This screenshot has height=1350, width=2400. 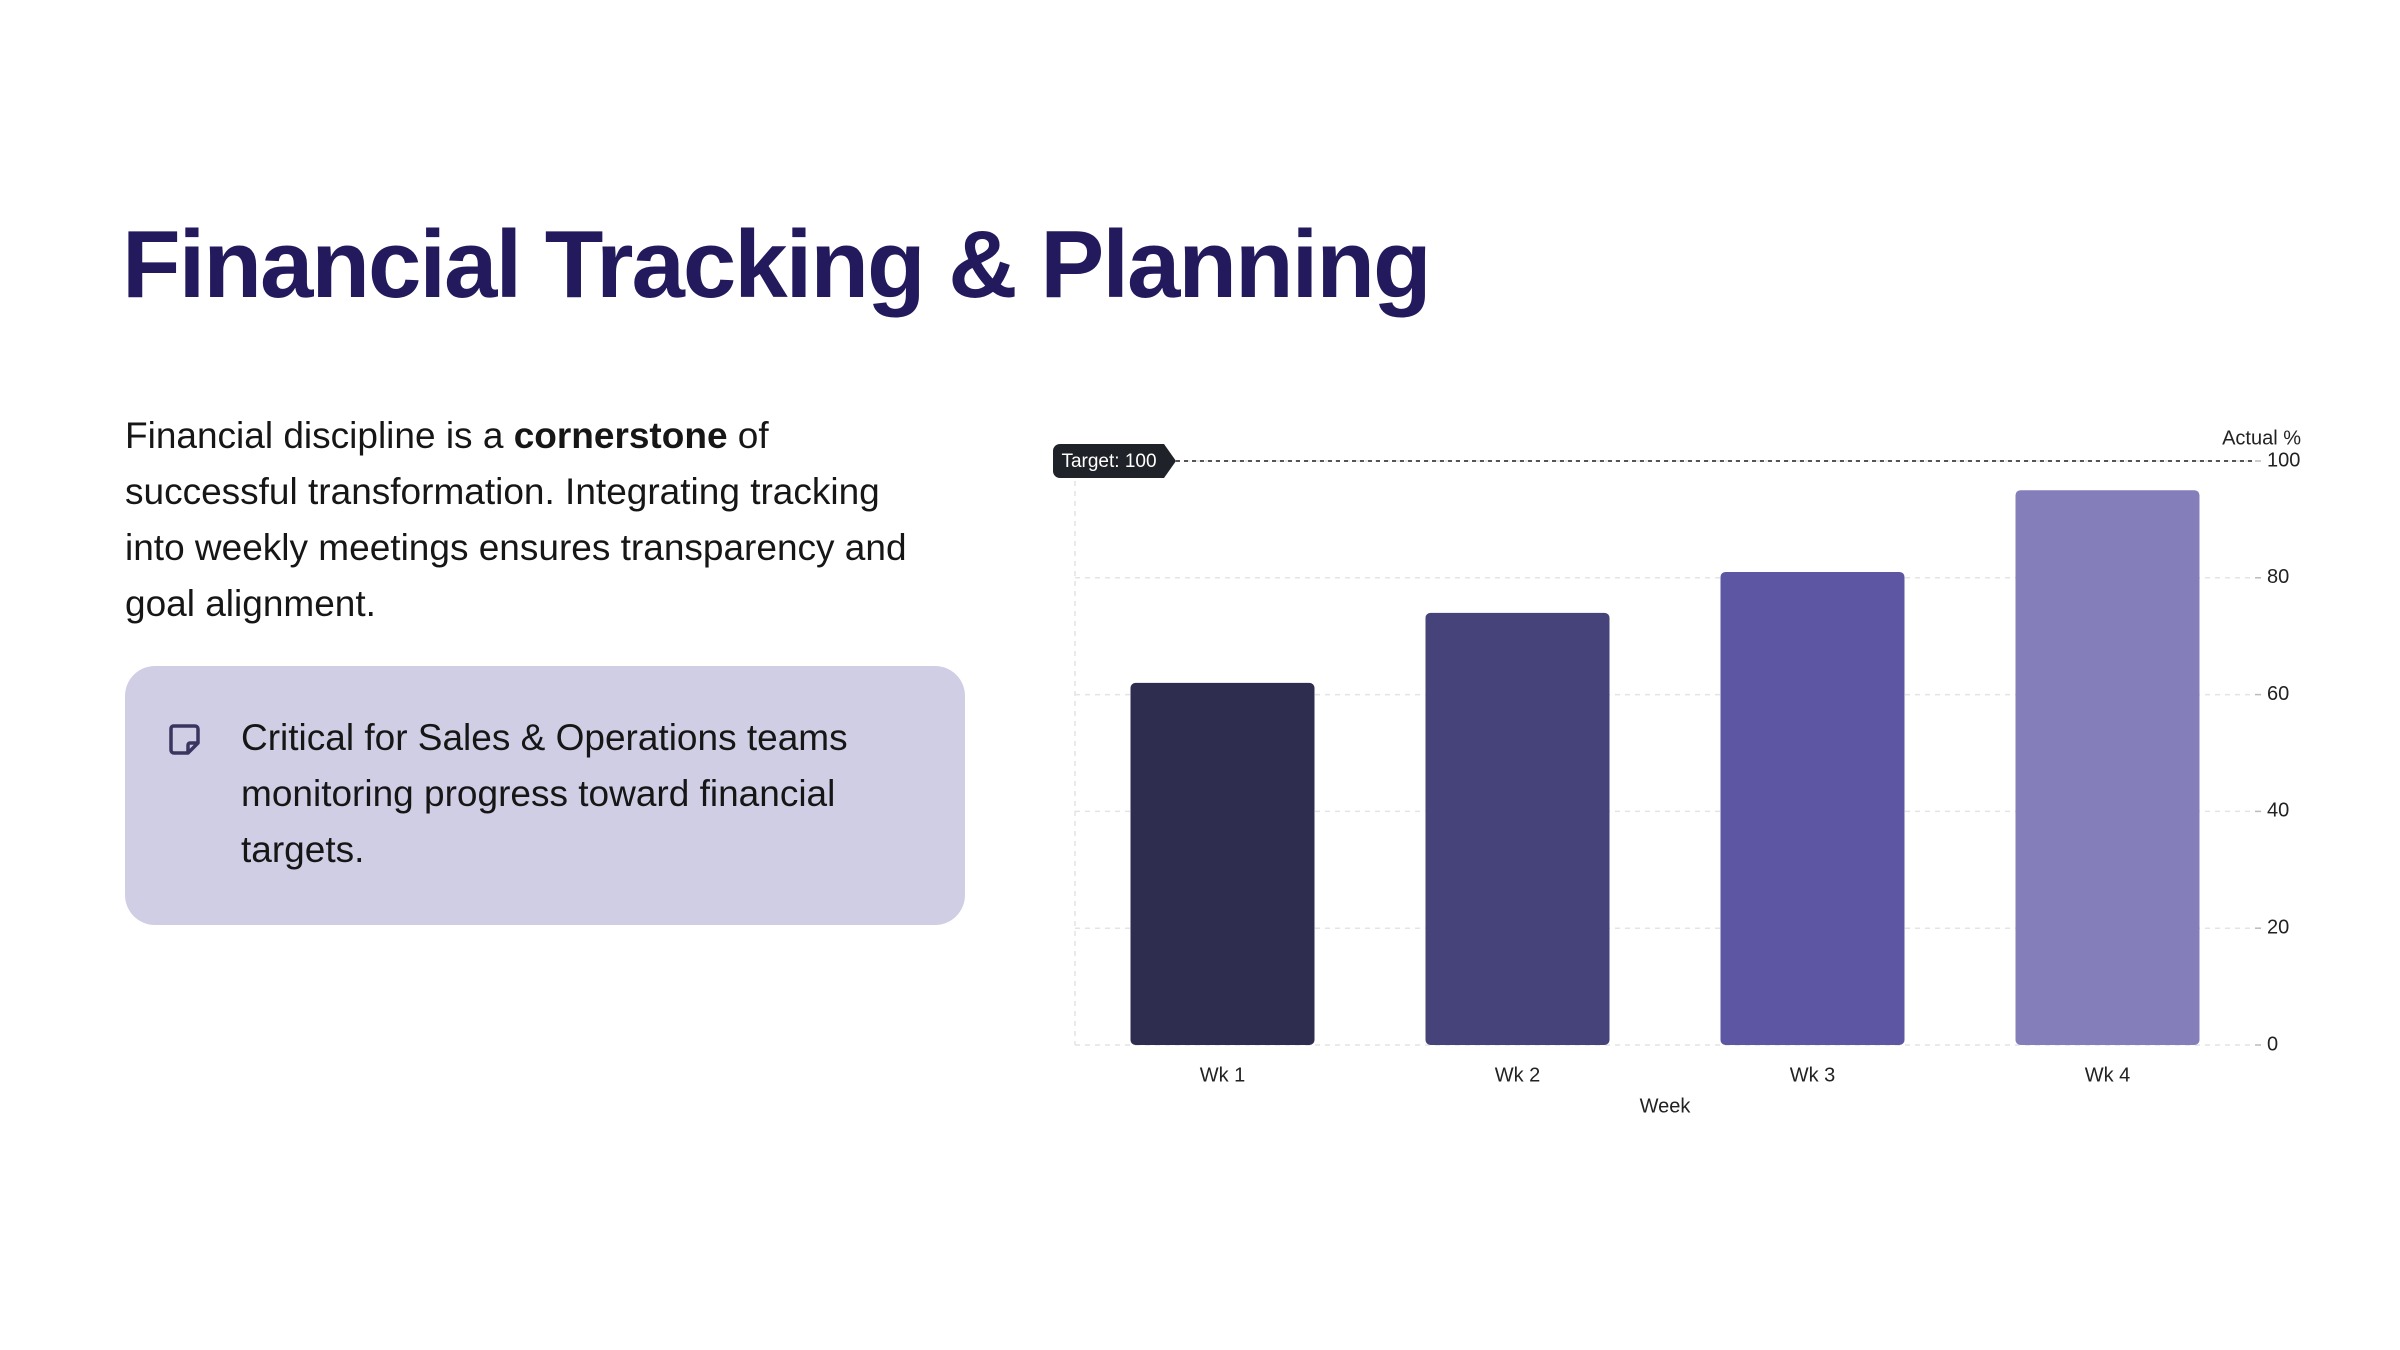 What do you see at coordinates (2272, 1044) in the screenshot?
I see `y-tick-label: 0` at bounding box center [2272, 1044].